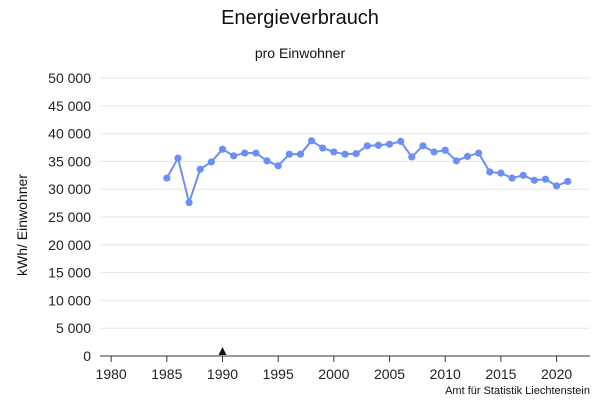 Image resolution: width=600 pixels, height=400 pixels. Describe the element at coordinates (300, 53) in the screenshot. I see `chart-subtitle: pro Einwohner` at that location.